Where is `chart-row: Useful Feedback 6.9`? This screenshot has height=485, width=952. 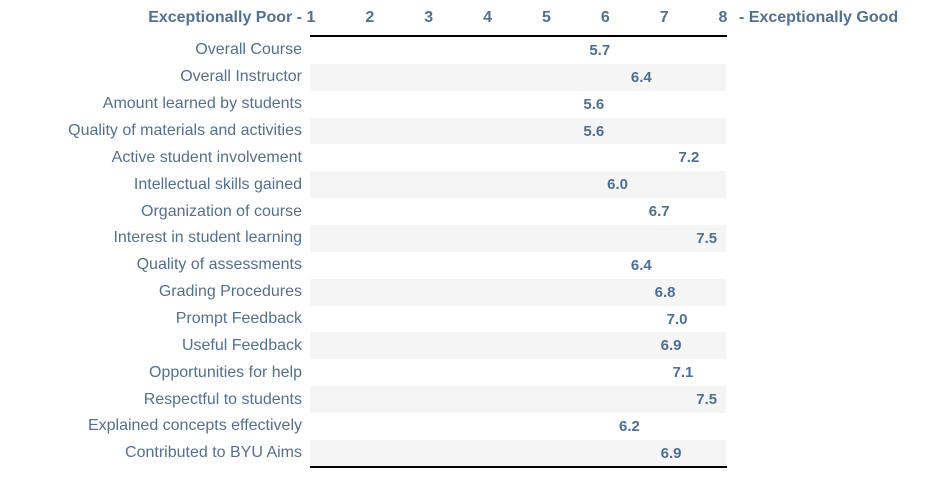
chart-row: Useful Feedback 6.9 is located at coordinates (476, 346).